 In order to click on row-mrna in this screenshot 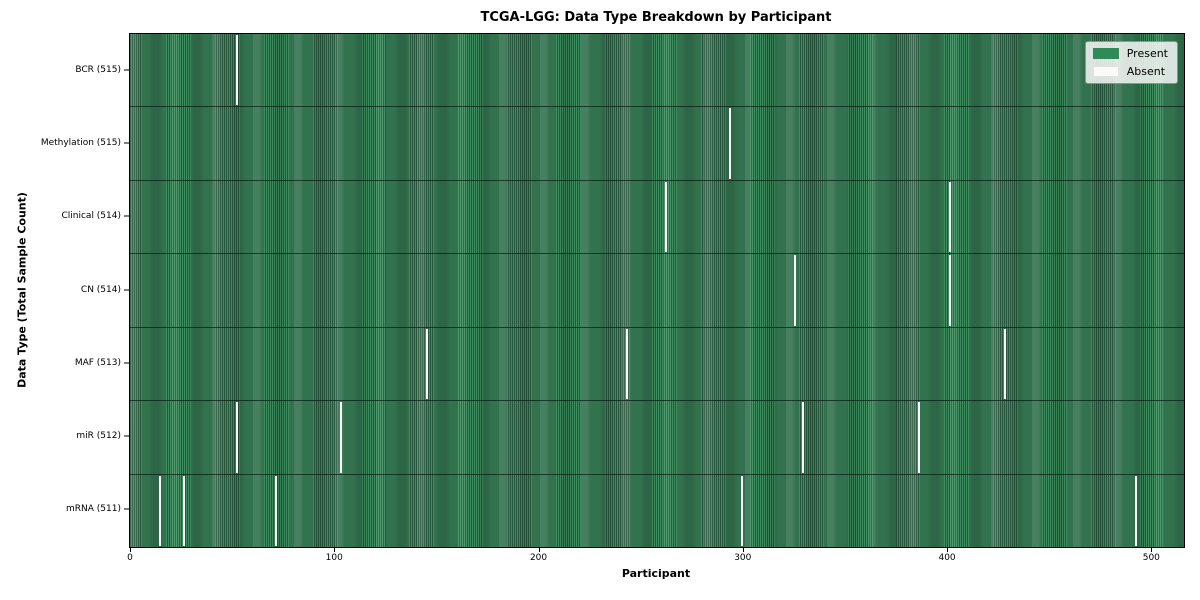, I will do `click(657, 510)`.